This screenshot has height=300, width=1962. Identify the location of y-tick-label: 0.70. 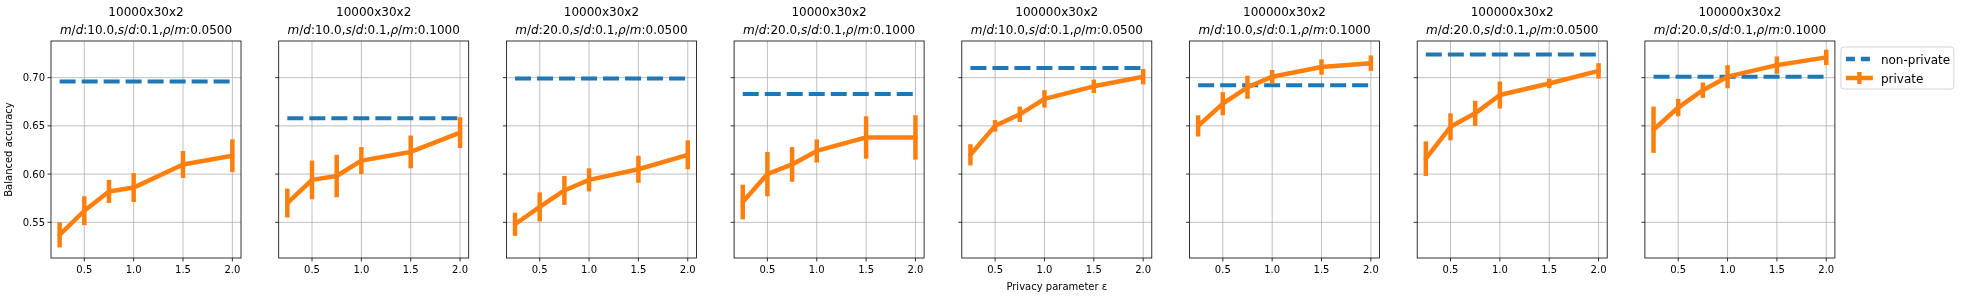
(33, 78).